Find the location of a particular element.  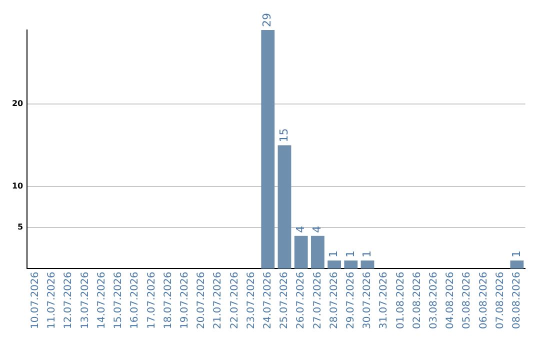

x-tick-label: 03.08.2026 is located at coordinates (434, 301).